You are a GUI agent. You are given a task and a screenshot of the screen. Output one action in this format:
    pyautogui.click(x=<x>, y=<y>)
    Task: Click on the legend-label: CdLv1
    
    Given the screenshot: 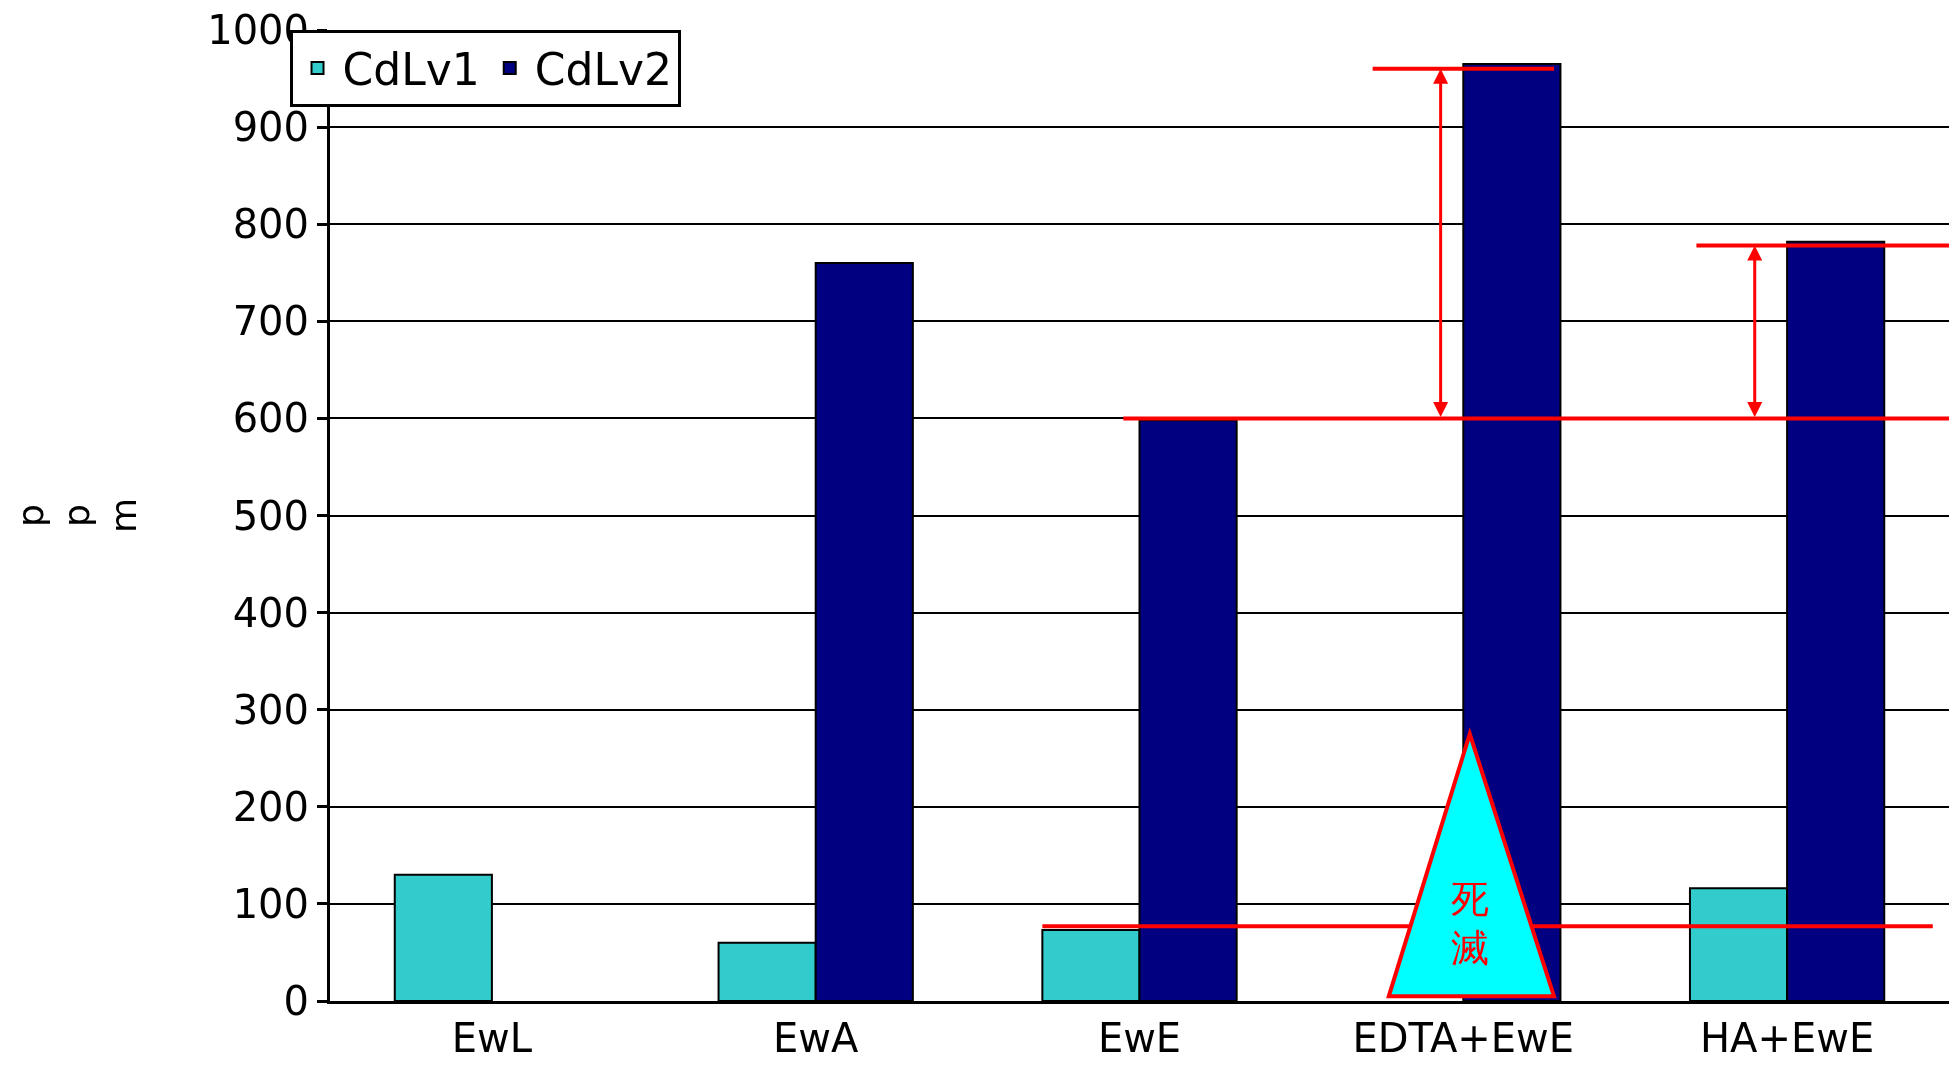 What is the action you would take?
    pyautogui.click(x=411, y=70)
    